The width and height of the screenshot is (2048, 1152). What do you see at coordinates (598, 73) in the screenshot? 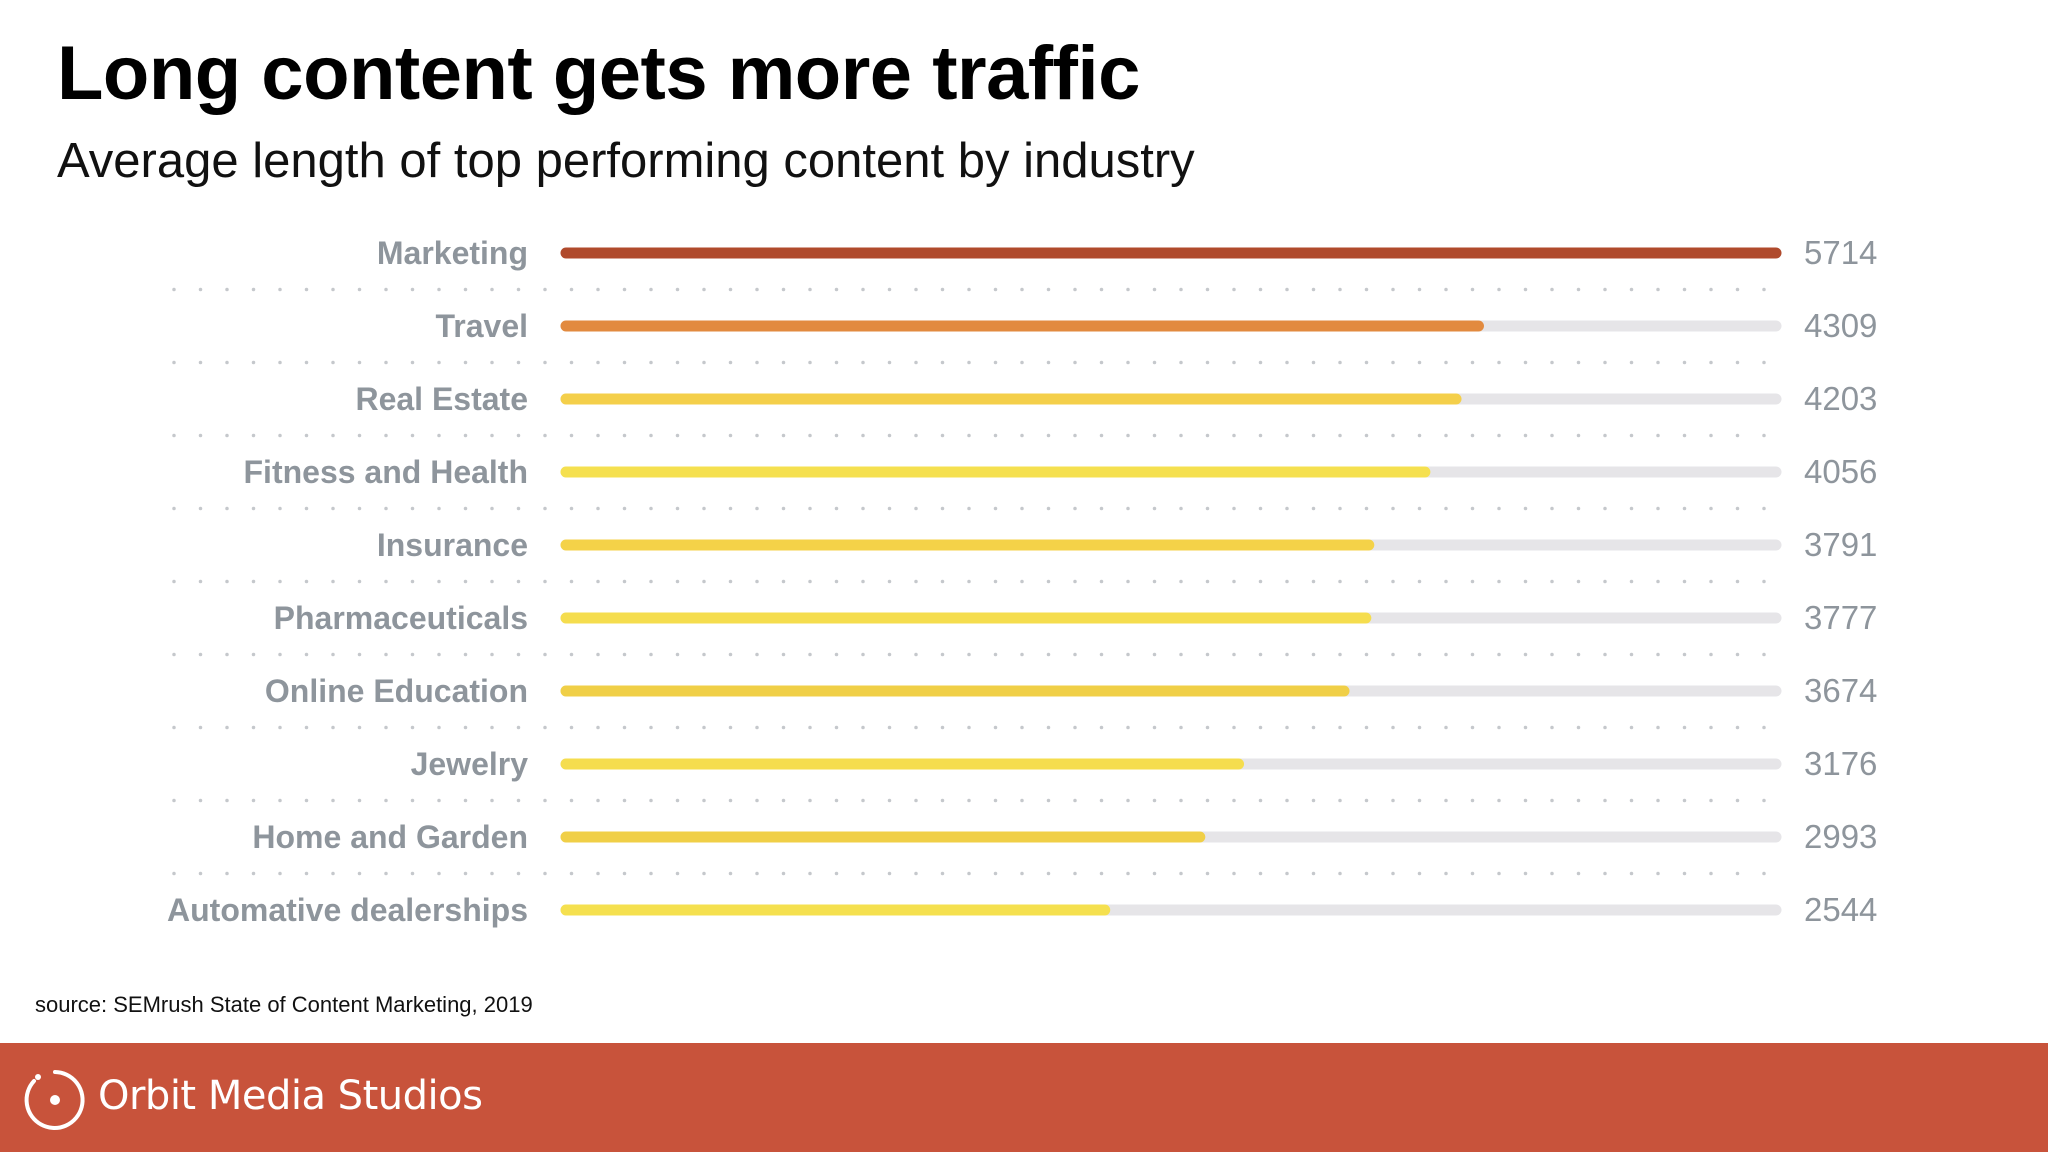
I see `slide-title: Long content gets more traffic` at bounding box center [598, 73].